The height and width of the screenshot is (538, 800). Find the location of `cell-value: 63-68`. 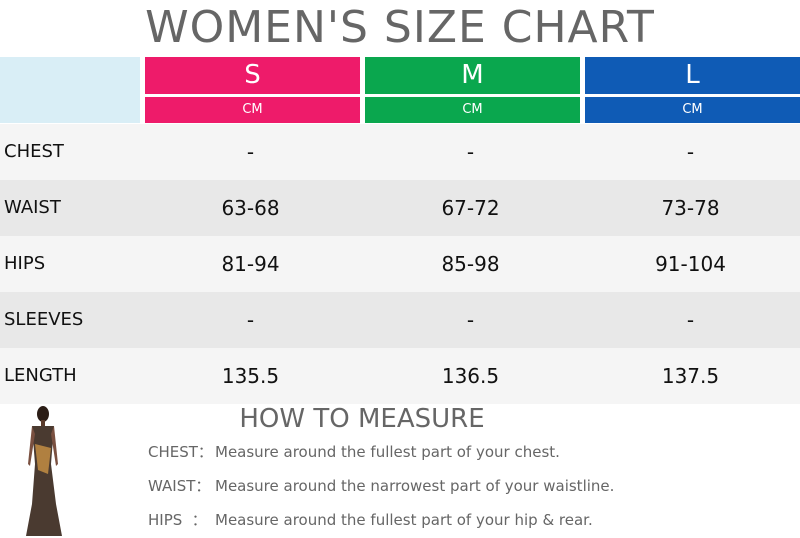

cell-value: 63-68 is located at coordinates (250, 208).